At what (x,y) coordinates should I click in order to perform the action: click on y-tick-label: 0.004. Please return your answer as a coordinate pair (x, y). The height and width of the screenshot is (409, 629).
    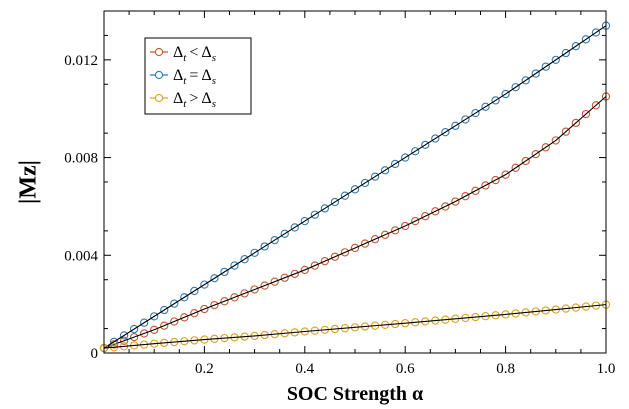
    Looking at the image, I should click on (81, 256).